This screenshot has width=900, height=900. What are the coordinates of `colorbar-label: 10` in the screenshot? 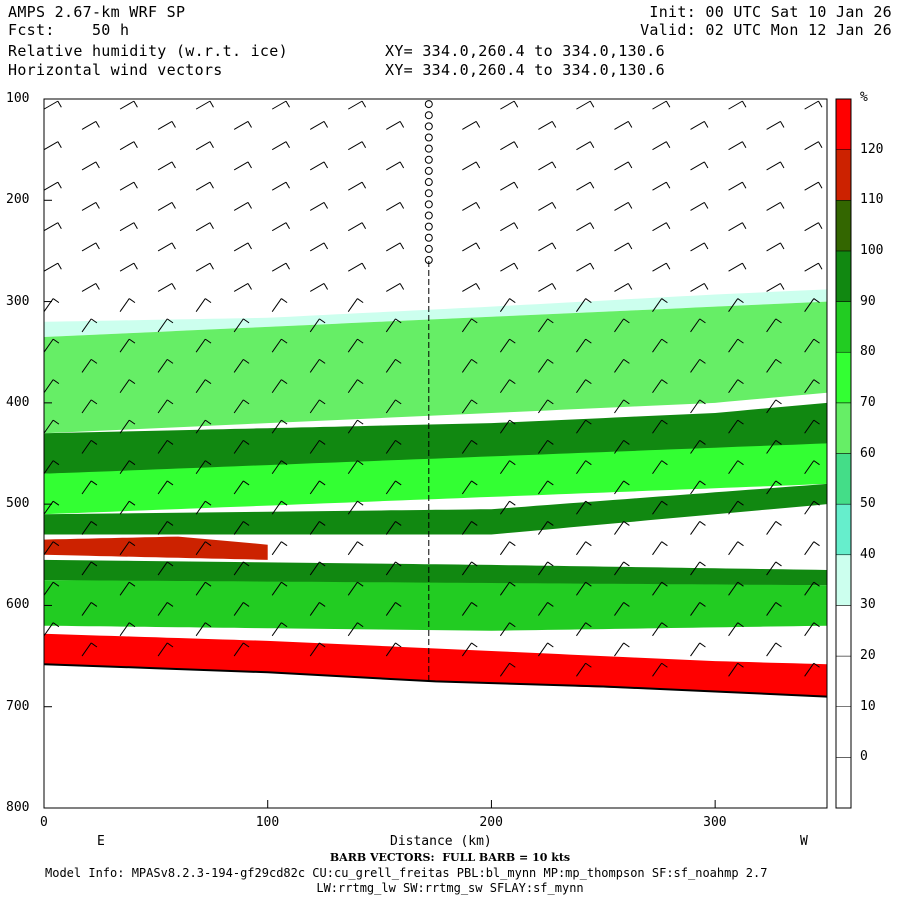 It's located at (868, 706).